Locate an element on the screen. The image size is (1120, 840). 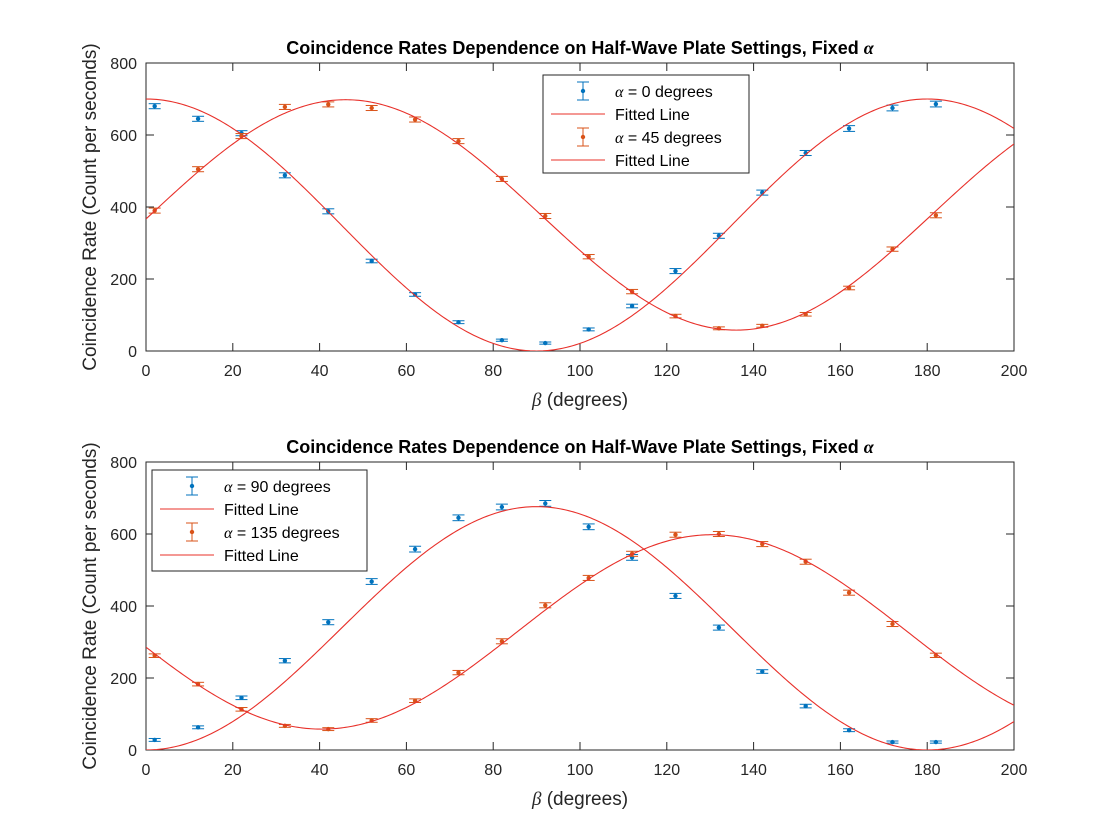
legend-entry: α = 135 degrees is located at coordinates (282, 533).